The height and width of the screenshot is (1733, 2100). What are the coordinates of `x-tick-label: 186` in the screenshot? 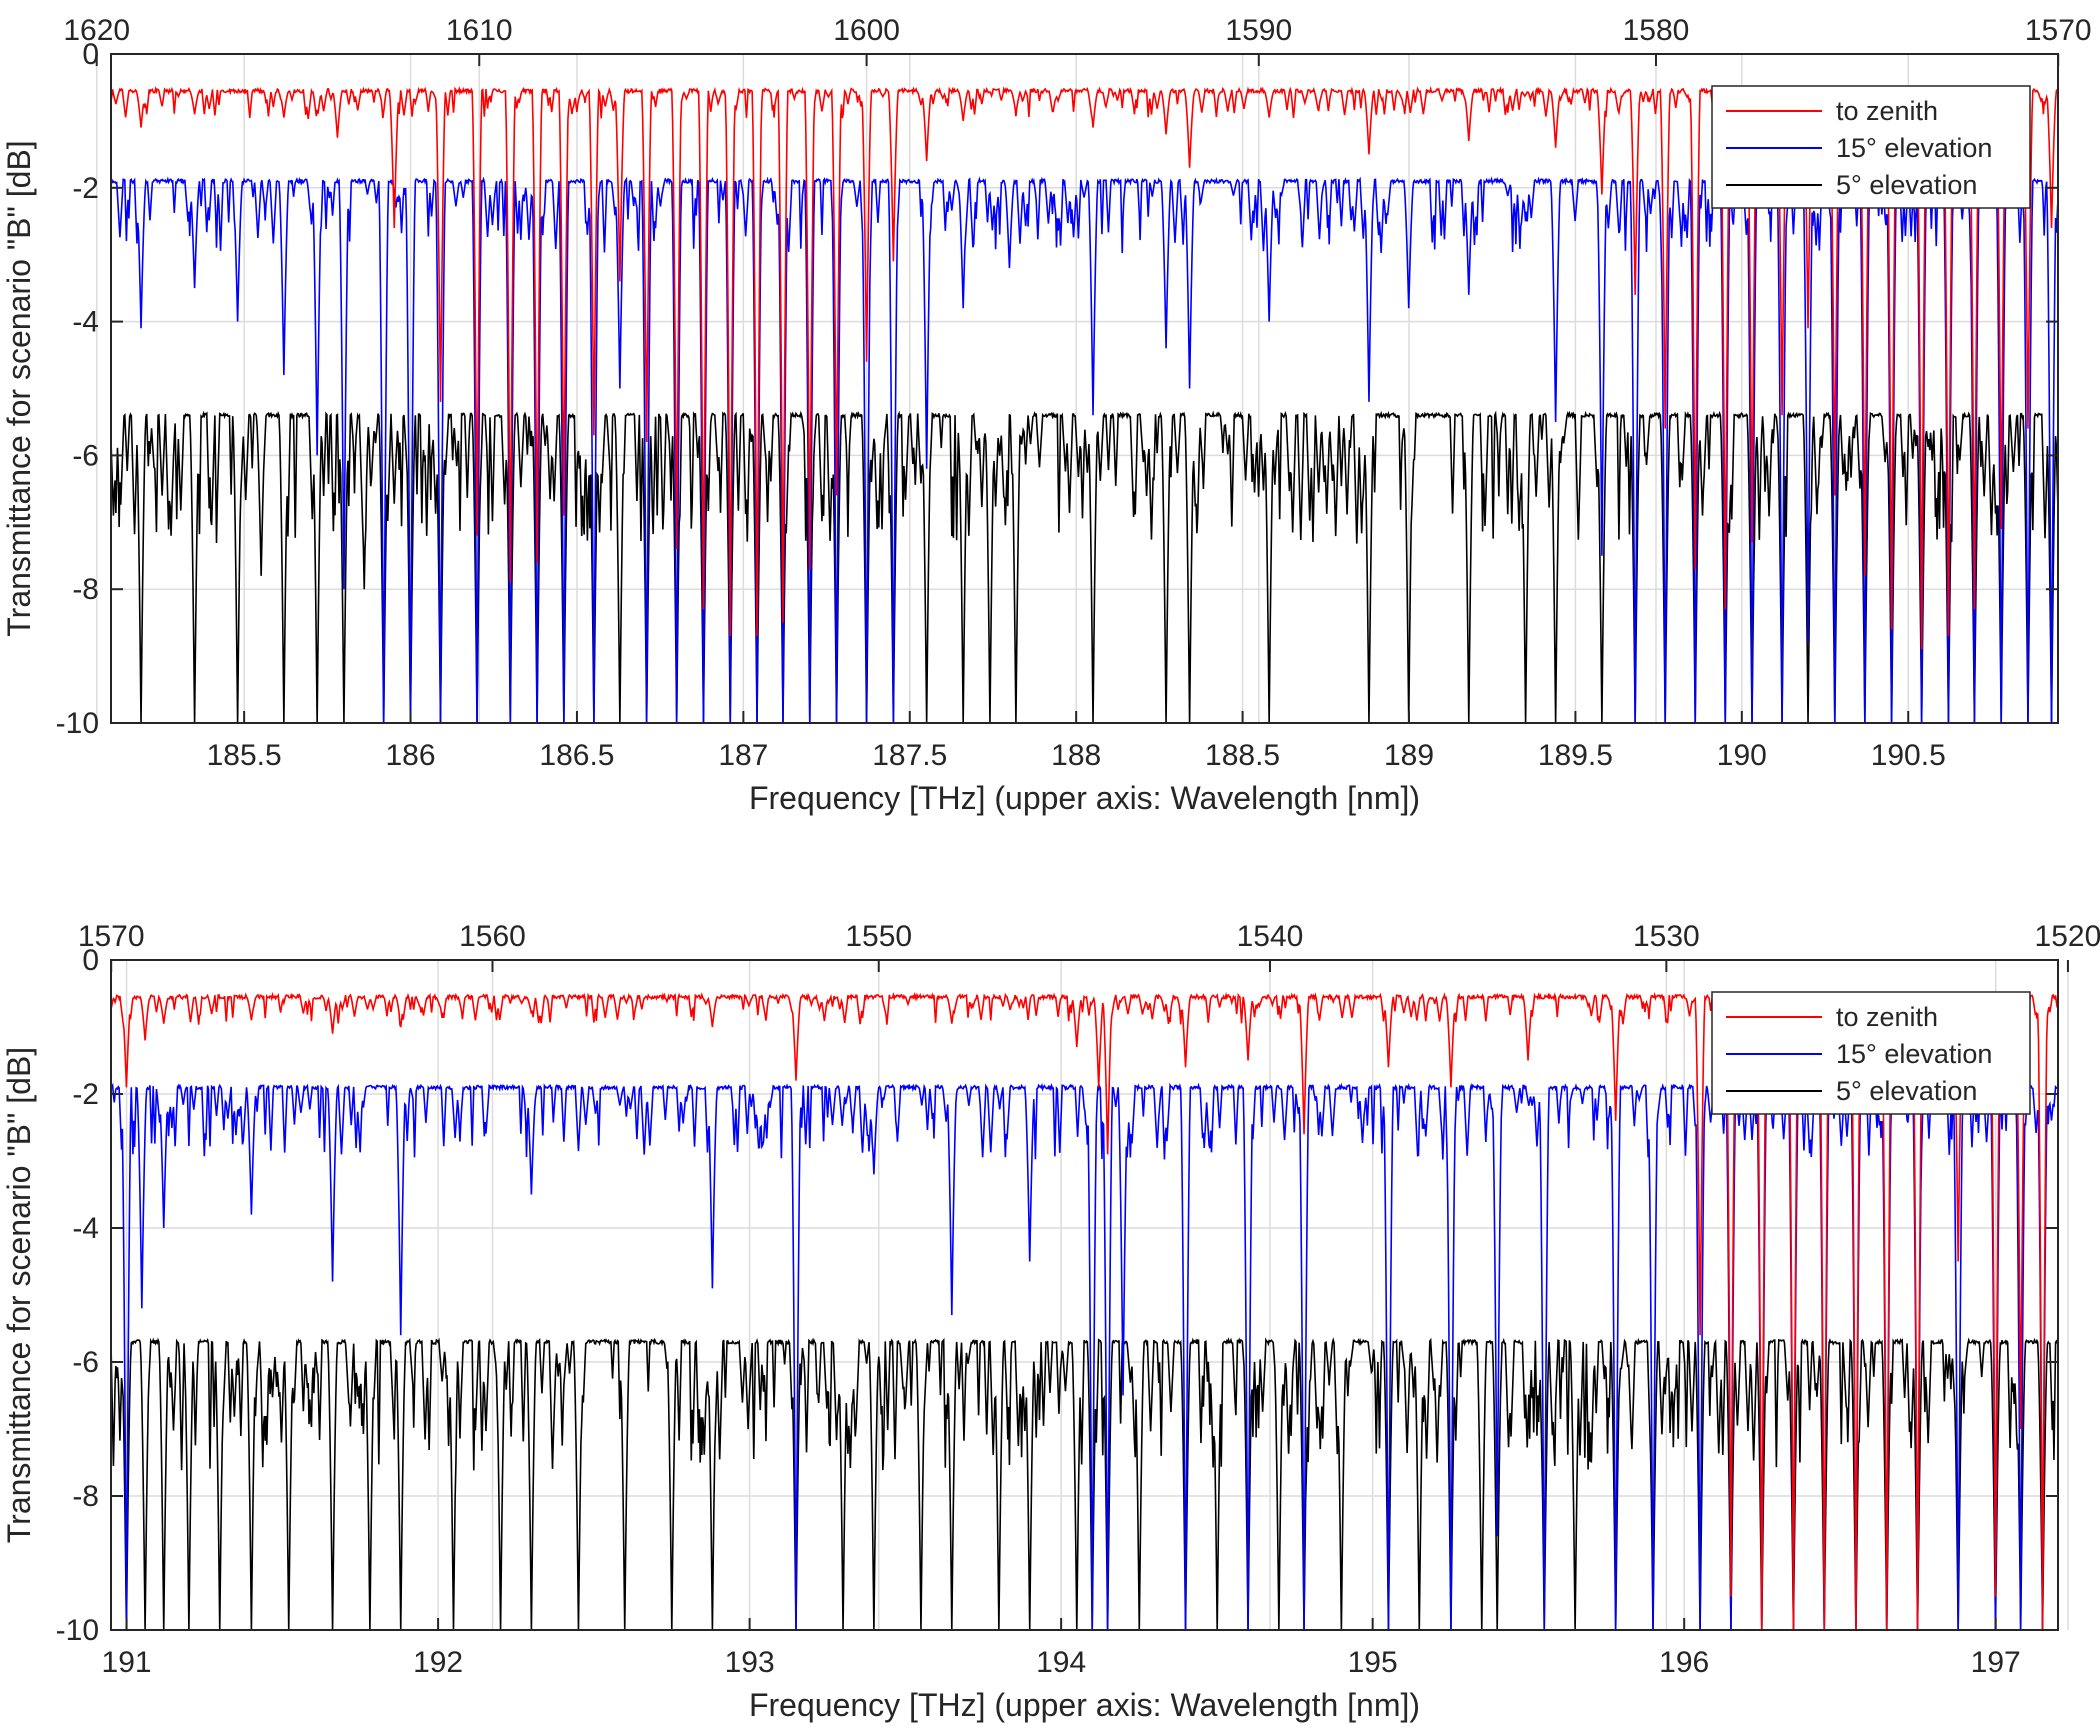 It's located at (411, 755).